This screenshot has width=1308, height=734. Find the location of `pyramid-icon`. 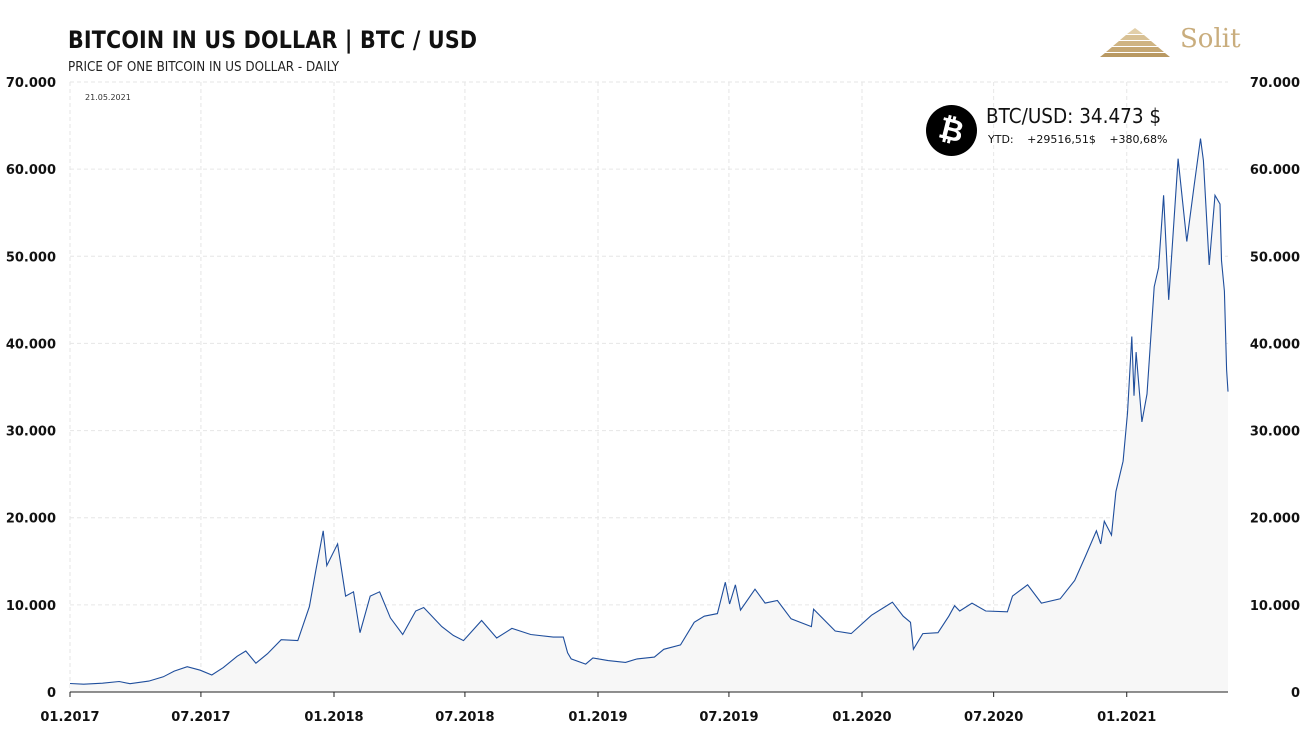

pyramid-icon is located at coordinates (1135, 42).